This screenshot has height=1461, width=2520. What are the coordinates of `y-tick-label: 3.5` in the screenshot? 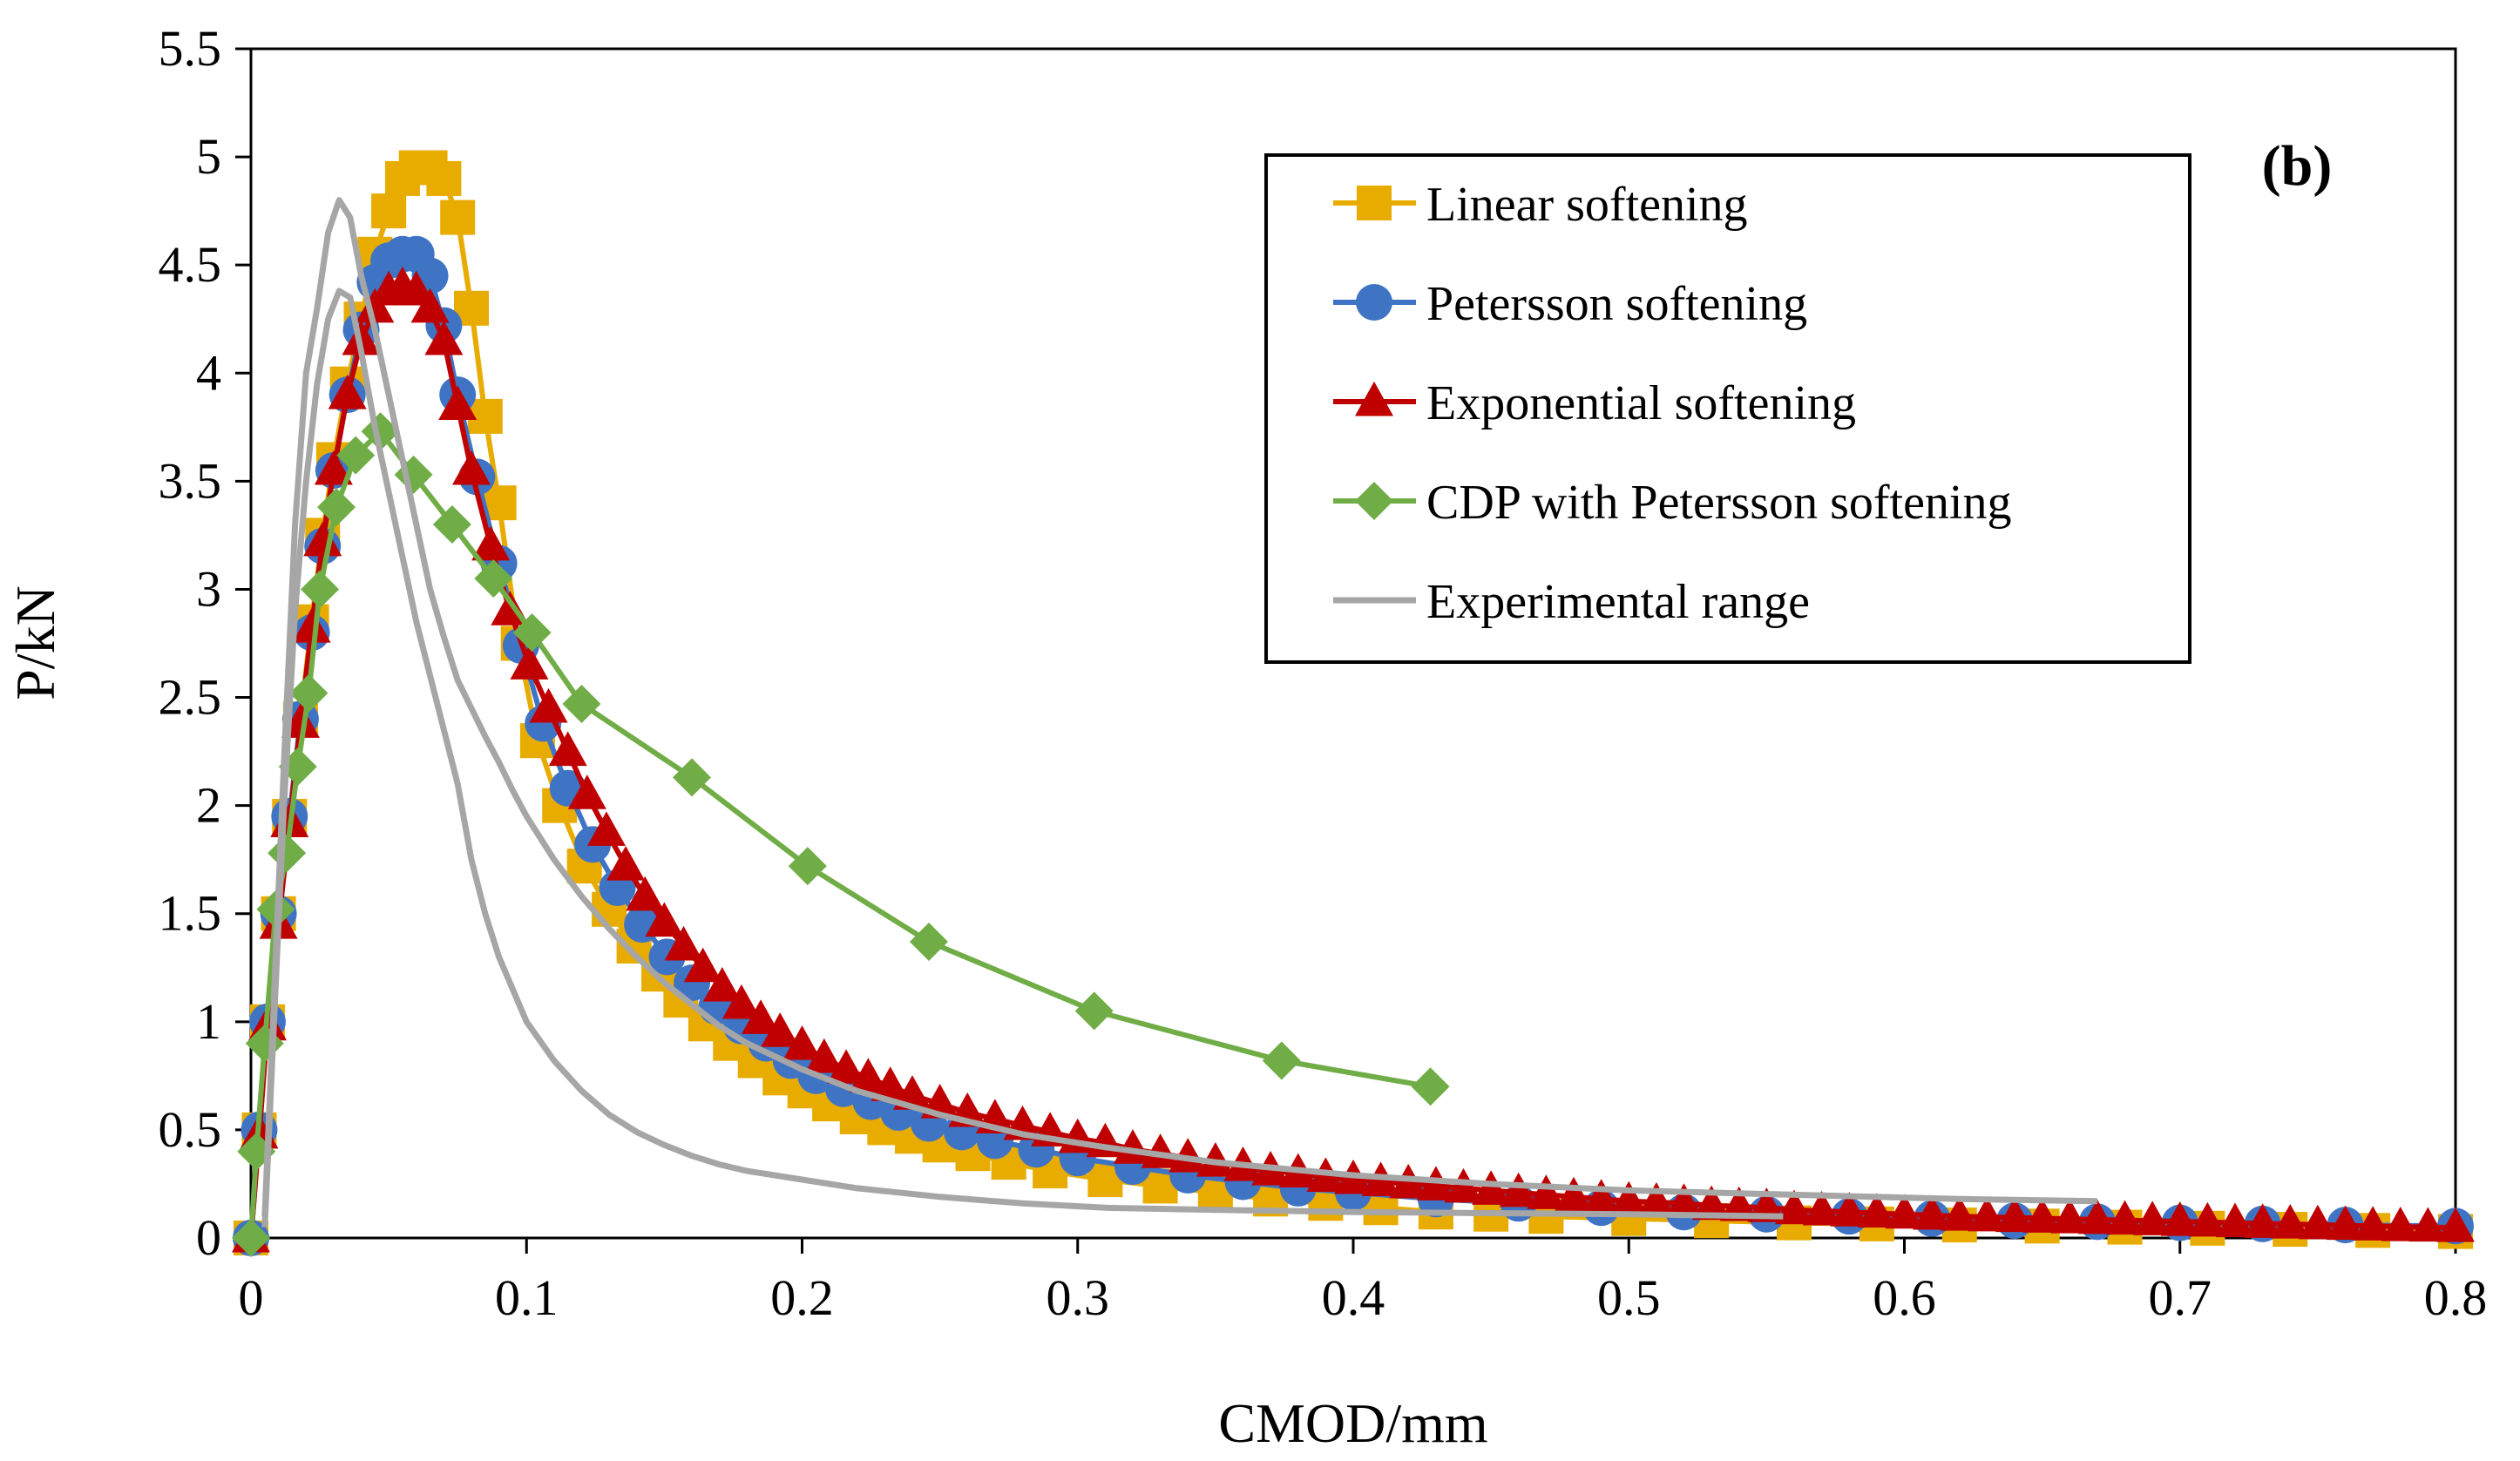 It's located at (190, 481).